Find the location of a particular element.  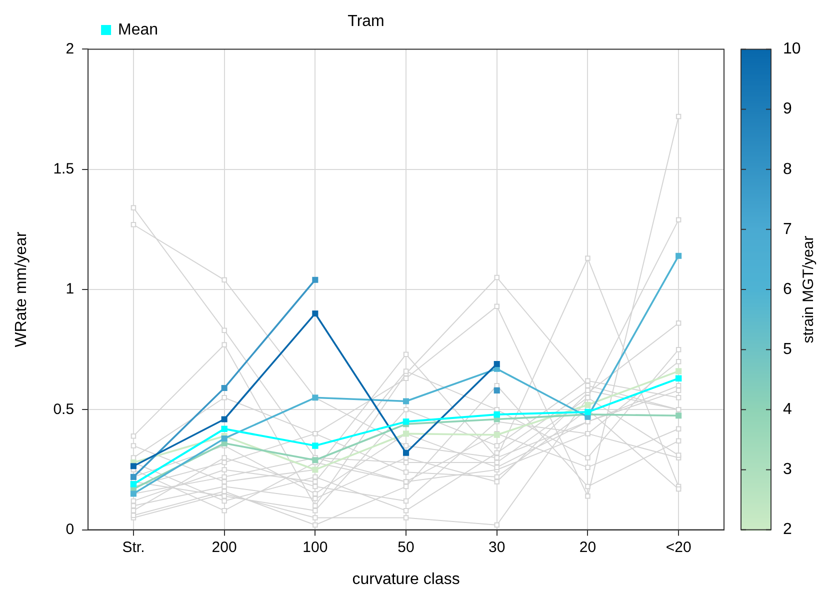

x-tick-label: 30 is located at coordinates (497, 547).